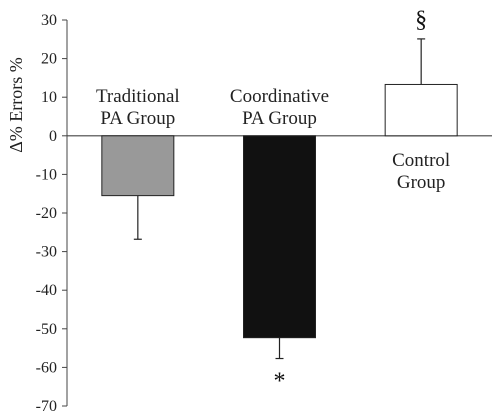  What do you see at coordinates (49, 97) in the screenshot?
I see `y-tick-label: 10` at bounding box center [49, 97].